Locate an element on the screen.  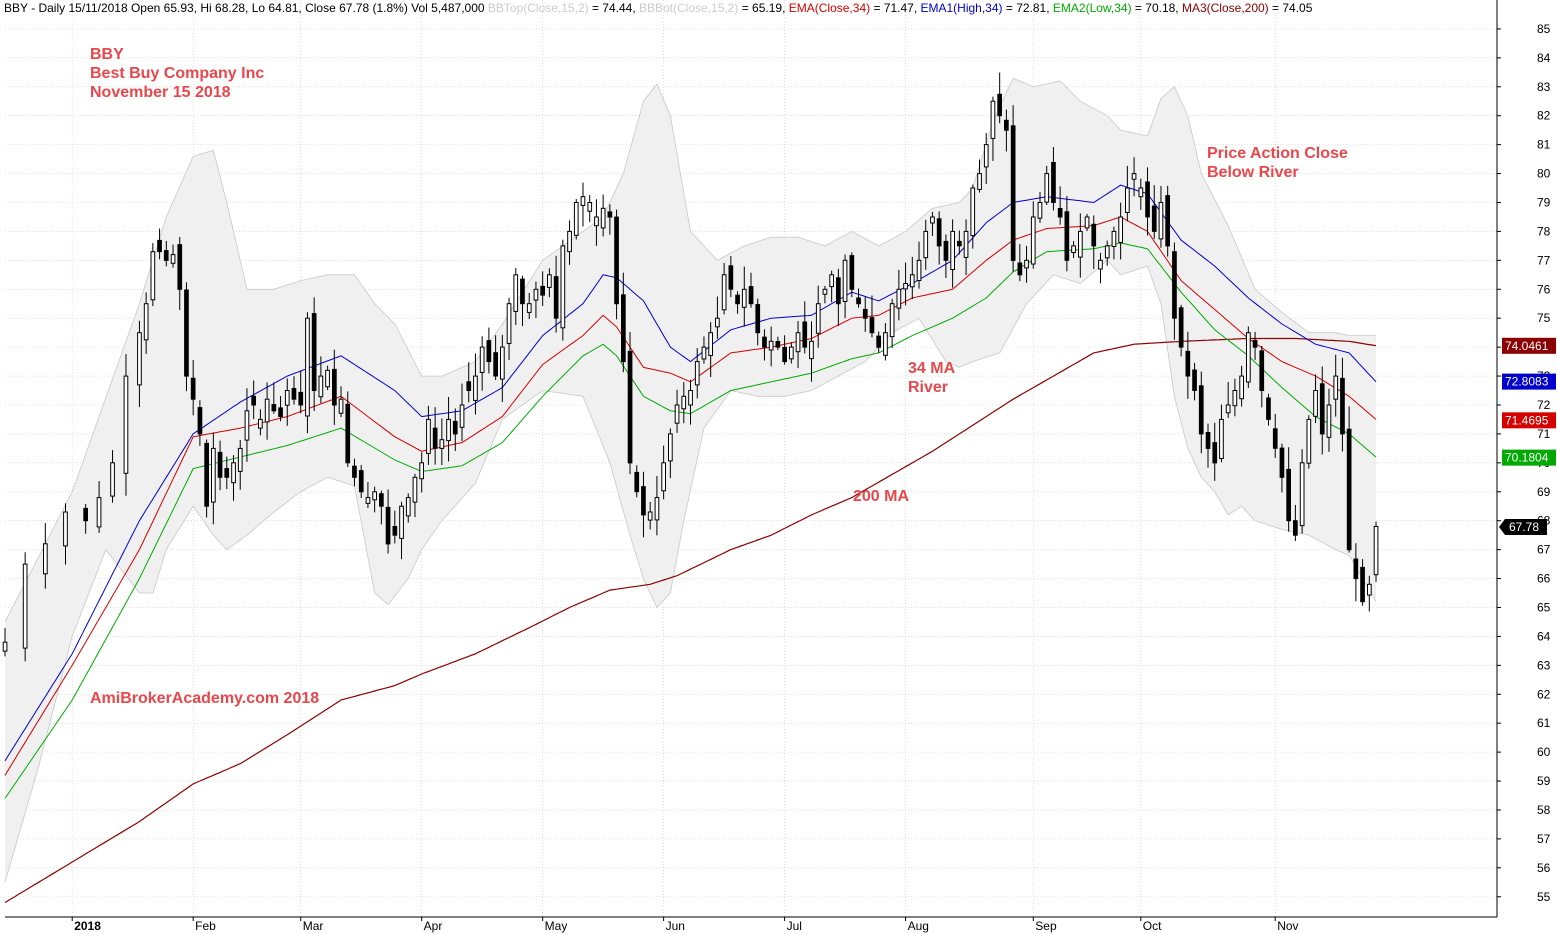
y-tick-label: 80 is located at coordinates (1544, 174).